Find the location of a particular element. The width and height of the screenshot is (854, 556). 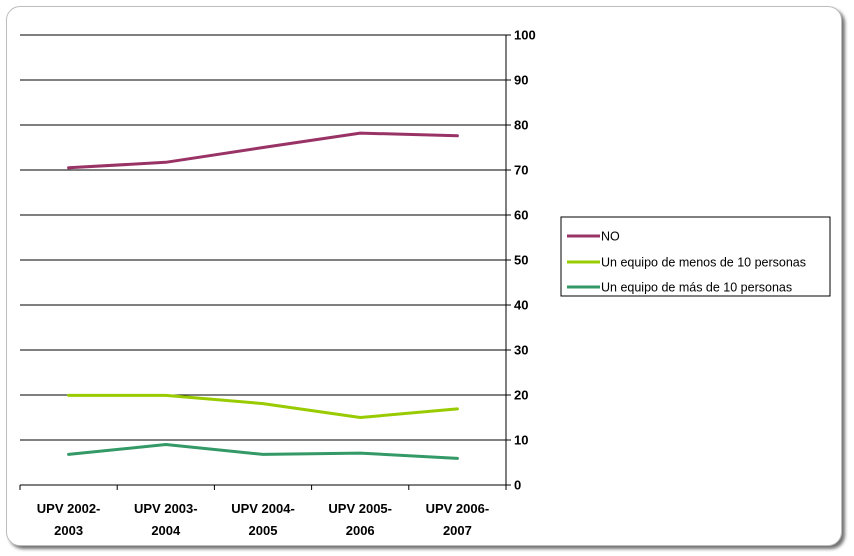

legend-label: Un equipo de menos de 10 personas is located at coordinates (703, 263).